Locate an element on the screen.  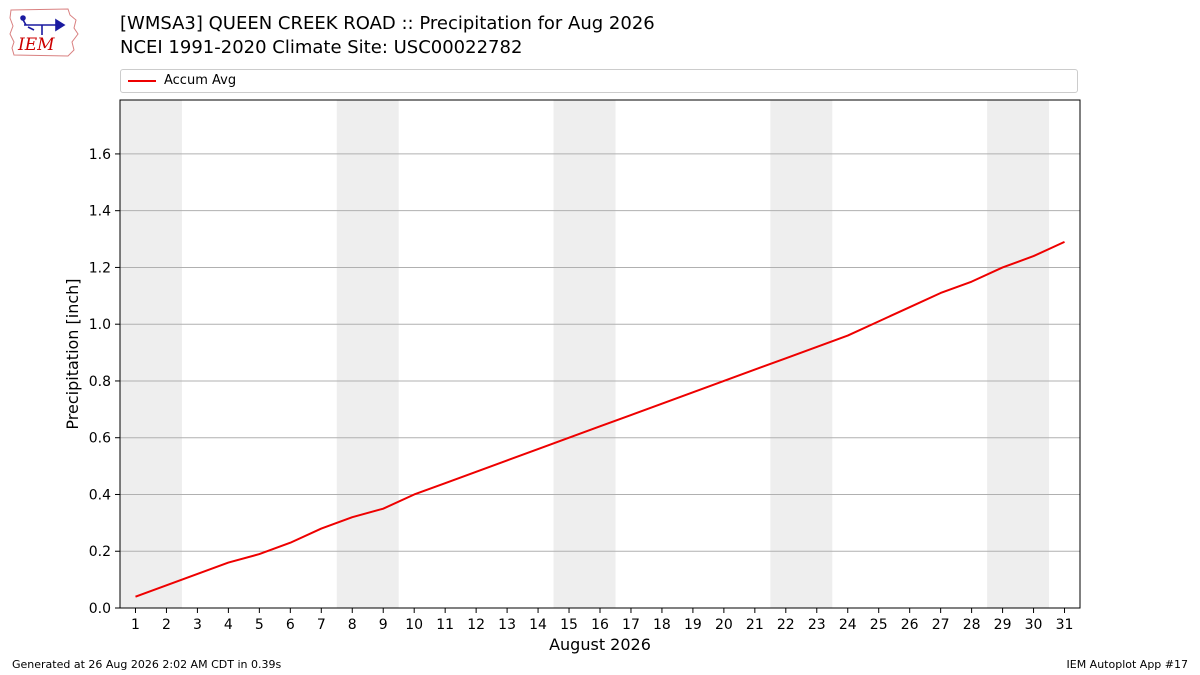
y-tick-label: 0.6 is located at coordinates (100, 439).